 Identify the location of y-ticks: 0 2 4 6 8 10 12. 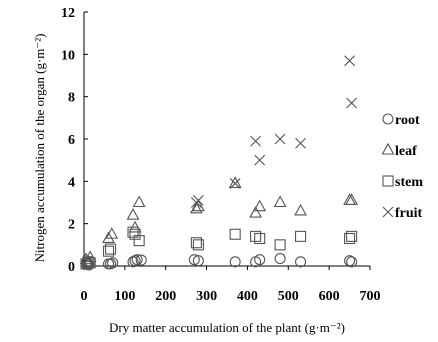
(74, 140).